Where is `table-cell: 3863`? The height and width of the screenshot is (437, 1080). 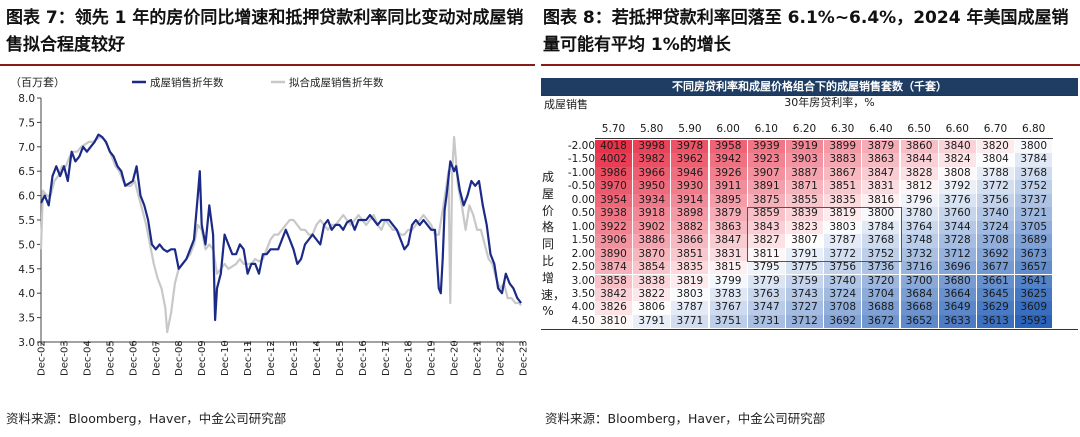 table-cell: 3863 is located at coordinates (728, 227).